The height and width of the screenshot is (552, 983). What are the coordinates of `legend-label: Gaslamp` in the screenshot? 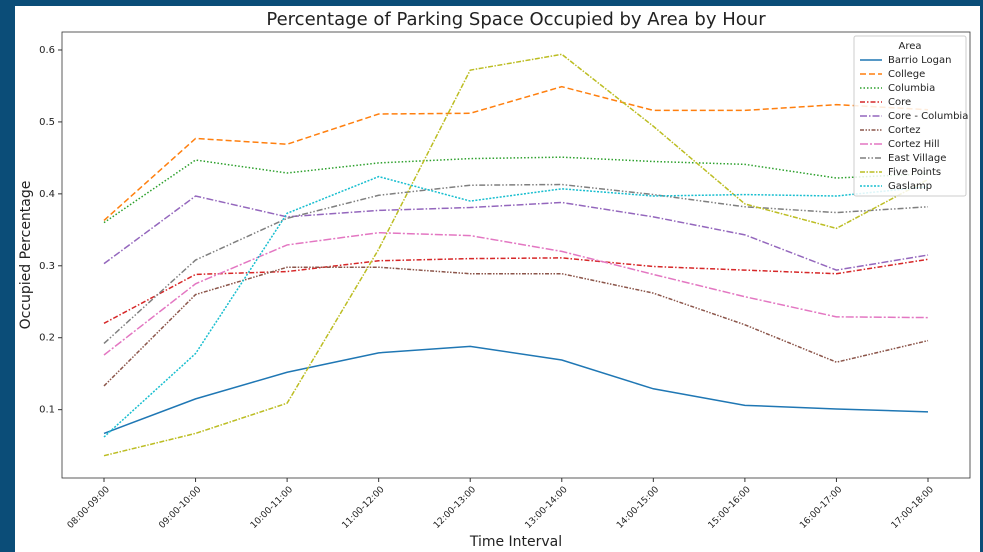 It's located at (910, 186).